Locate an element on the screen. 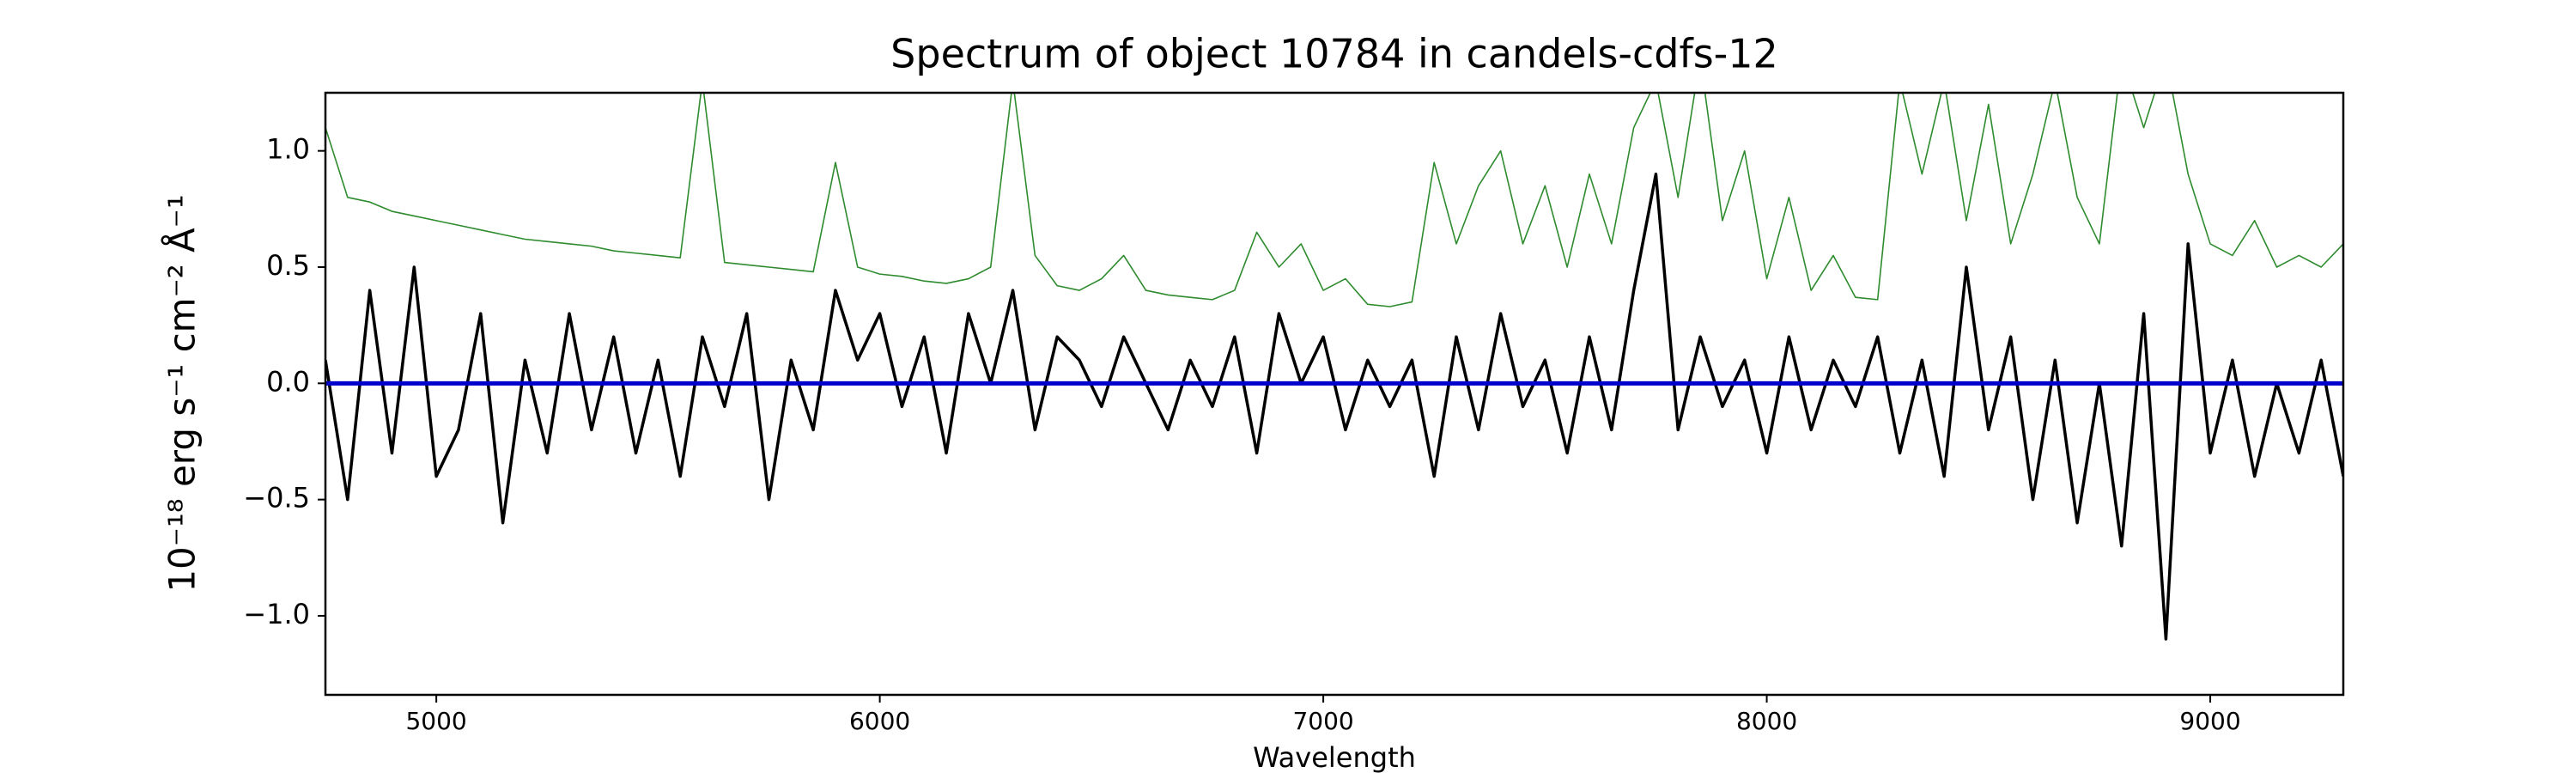  x-tick-label: 9000 is located at coordinates (2209, 721).